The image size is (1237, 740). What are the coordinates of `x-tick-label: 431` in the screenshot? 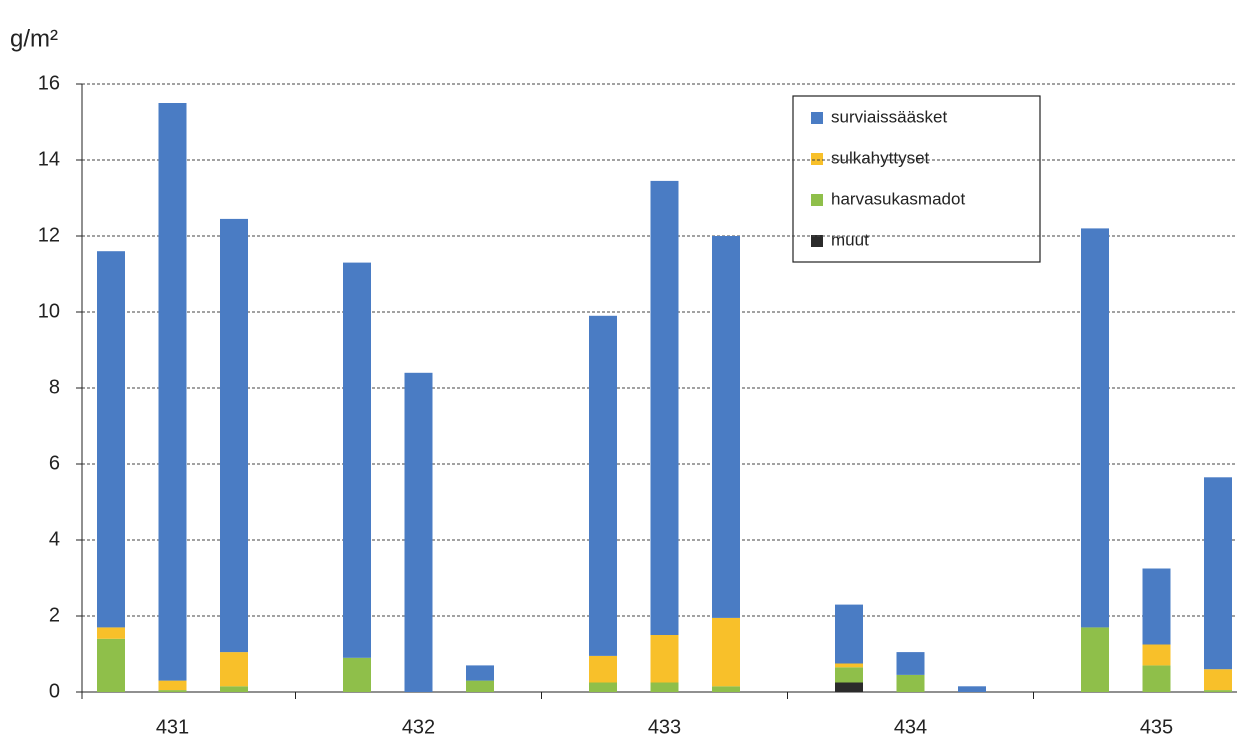 It's located at (172, 727).